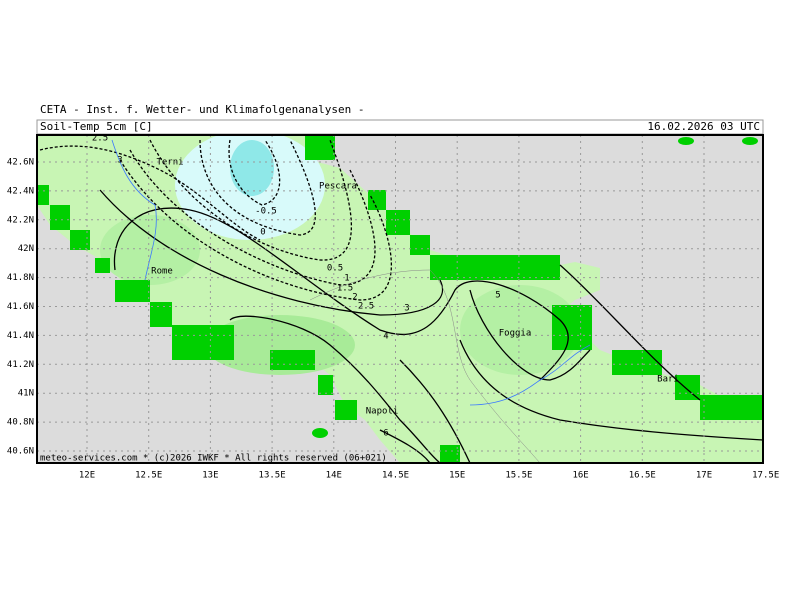  Describe the element at coordinates (266, 212) in the screenshot. I see `contour-label: -0.5` at that location.